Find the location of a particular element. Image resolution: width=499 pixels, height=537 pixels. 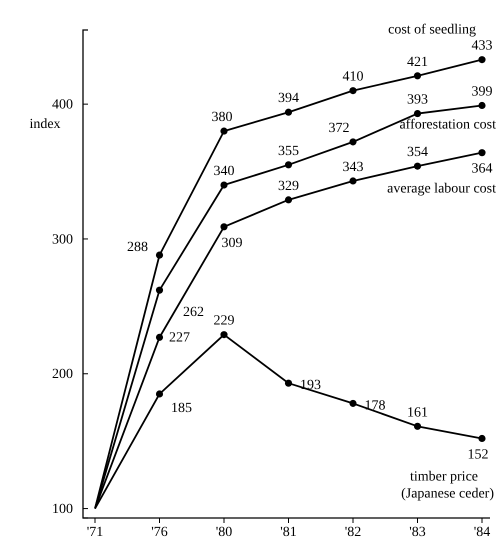

y-tick-label: 100 is located at coordinates (62, 510).